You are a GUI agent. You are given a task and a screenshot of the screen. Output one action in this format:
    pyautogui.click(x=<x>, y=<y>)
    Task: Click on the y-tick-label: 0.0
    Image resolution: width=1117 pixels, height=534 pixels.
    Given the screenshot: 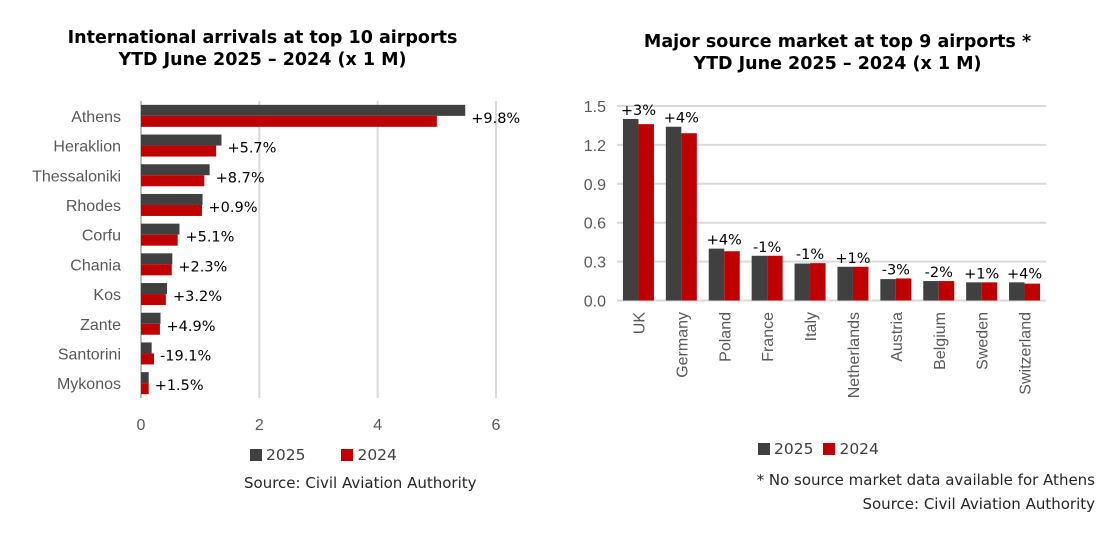 What is the action you would take?
    pyautogui.click(x=595, y=302)
    